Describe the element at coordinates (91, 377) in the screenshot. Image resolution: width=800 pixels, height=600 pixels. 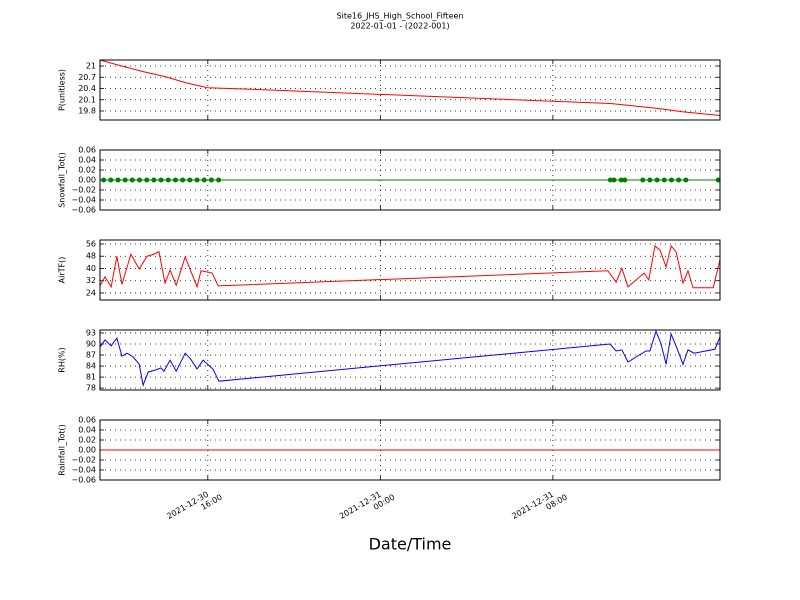
I see `y-tick-label: 81` at that location.